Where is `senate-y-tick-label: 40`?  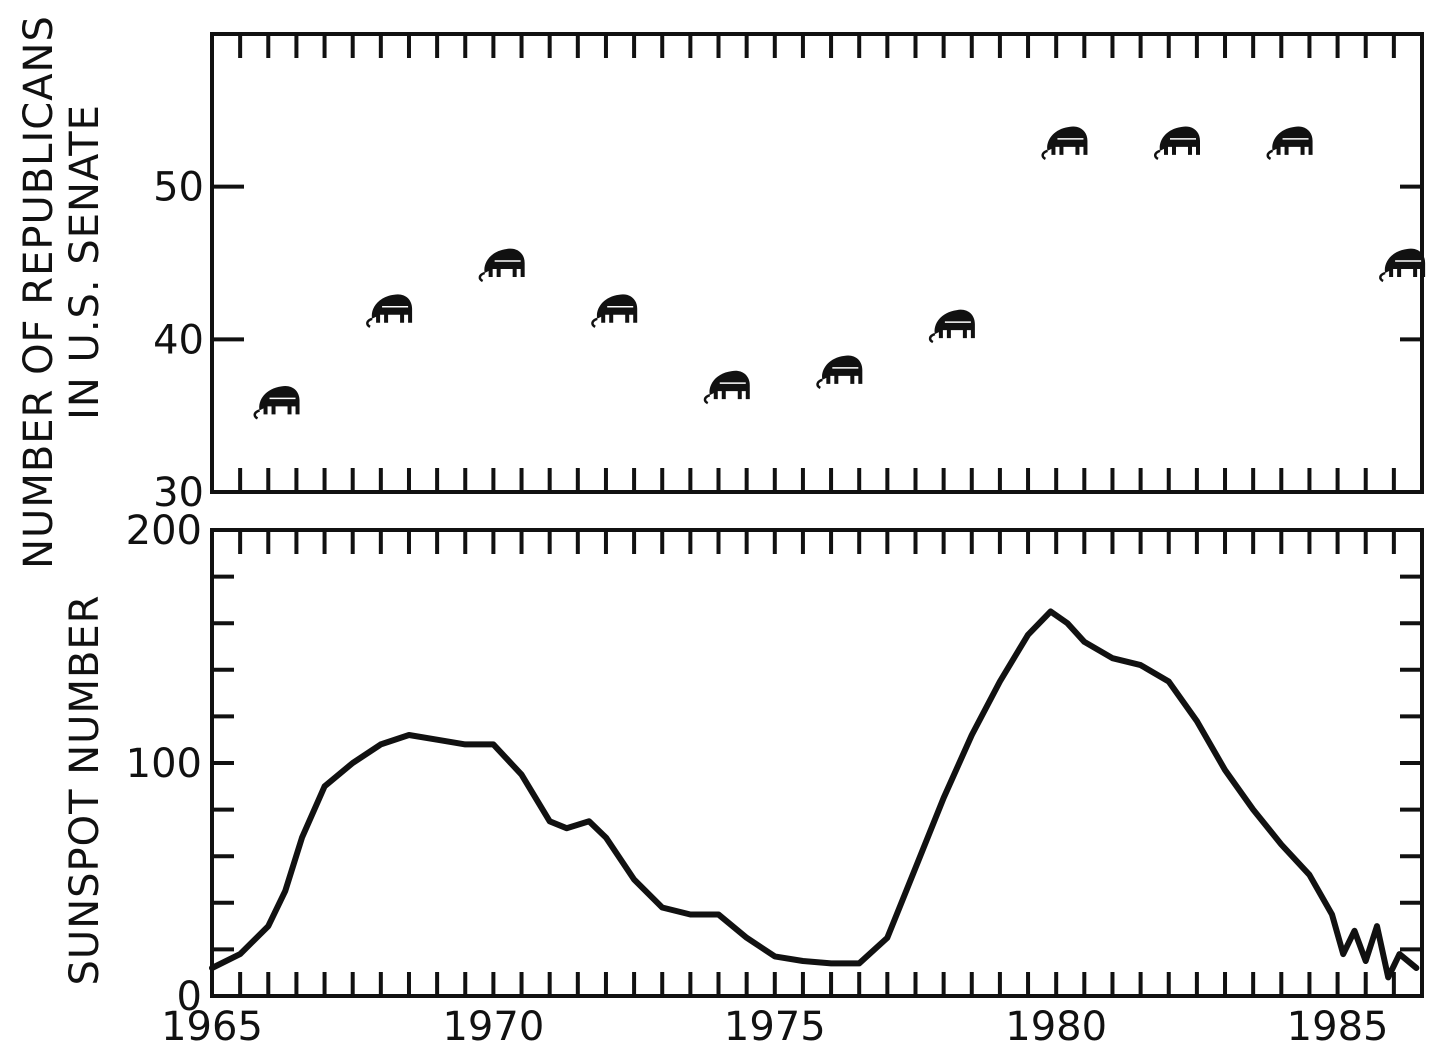 senate-y-tick-label: 40 is located at coordinates (178, 340).